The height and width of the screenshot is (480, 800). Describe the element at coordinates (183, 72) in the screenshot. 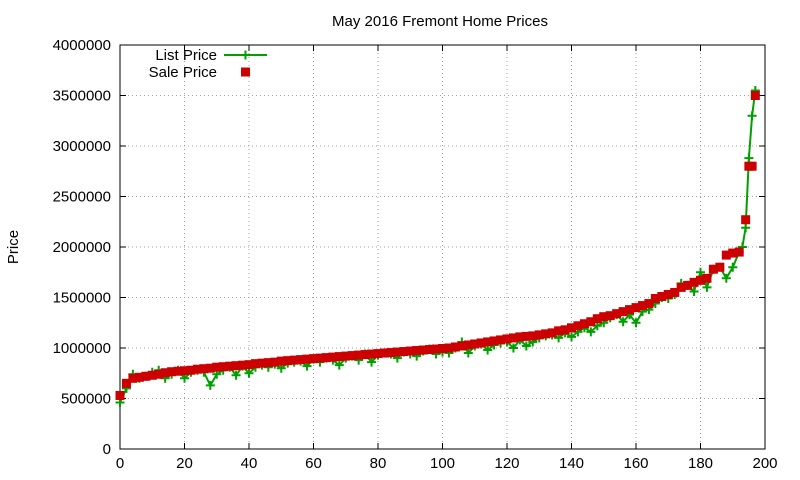

I see `legend-label-sale-price: Sale Price` at that location.